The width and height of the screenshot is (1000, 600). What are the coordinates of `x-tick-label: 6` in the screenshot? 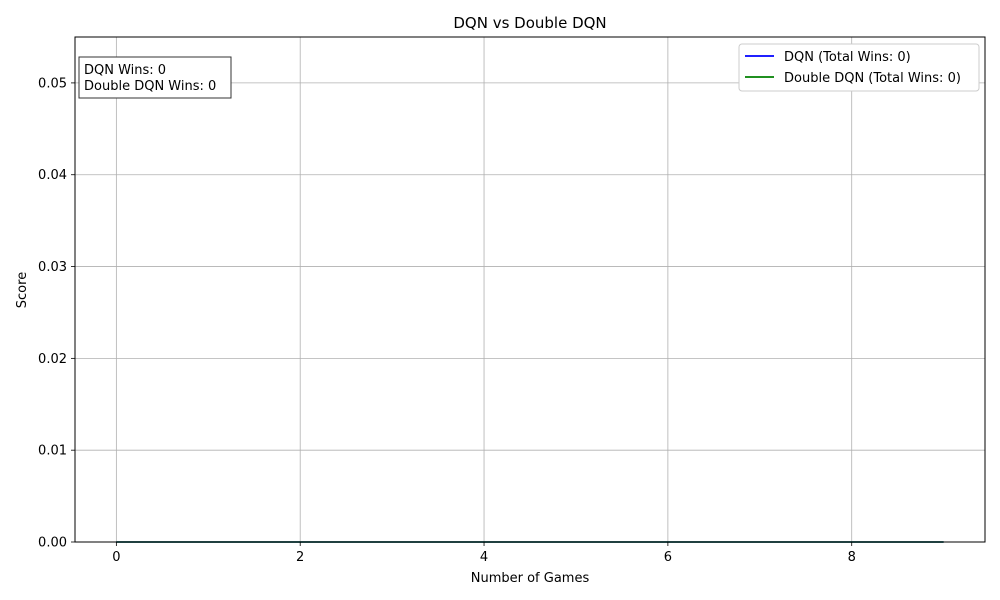 It's located at (668, 557).